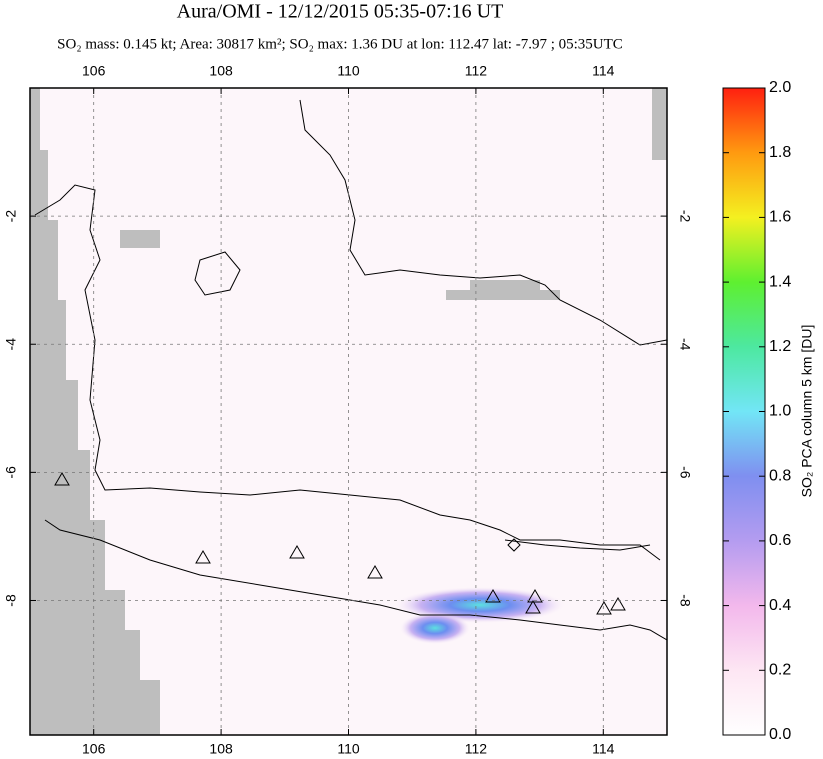 Image resolution: width=823 pixels, height=759 pixels. I want to click on colorbar-tick-label: 0.0, so click(780, 734).